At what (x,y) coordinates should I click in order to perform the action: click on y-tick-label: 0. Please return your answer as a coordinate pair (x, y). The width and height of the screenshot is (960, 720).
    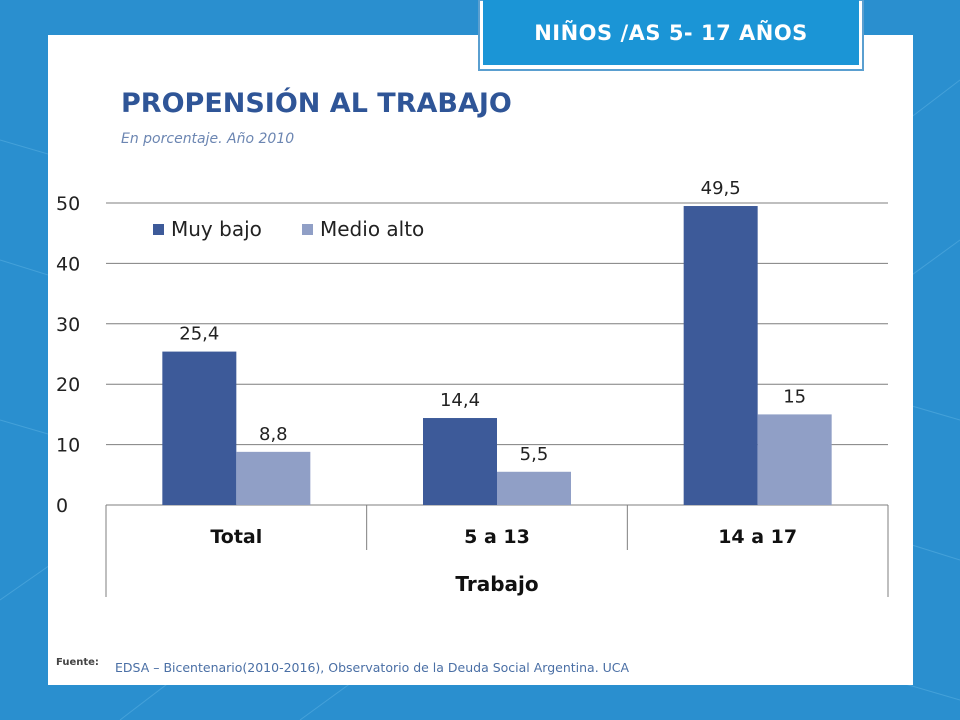
    Looking at the image, I should click on (62, 506).